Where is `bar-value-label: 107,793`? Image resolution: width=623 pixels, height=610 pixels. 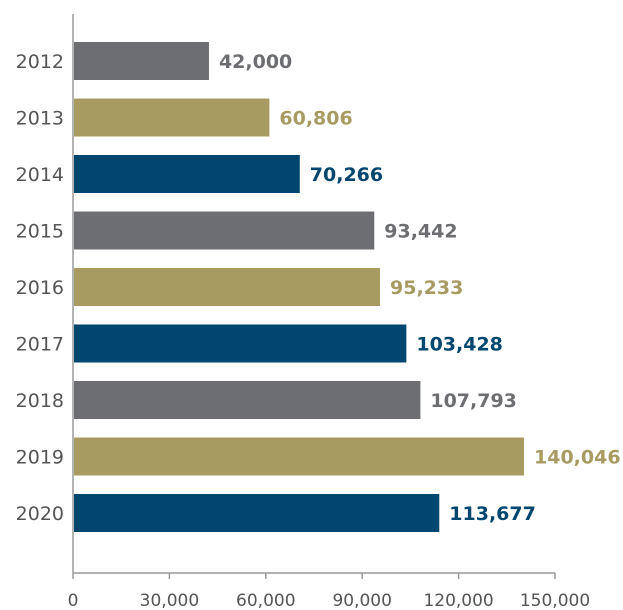
bar-value-label: 107,793 is located at coordinates (473, 401).